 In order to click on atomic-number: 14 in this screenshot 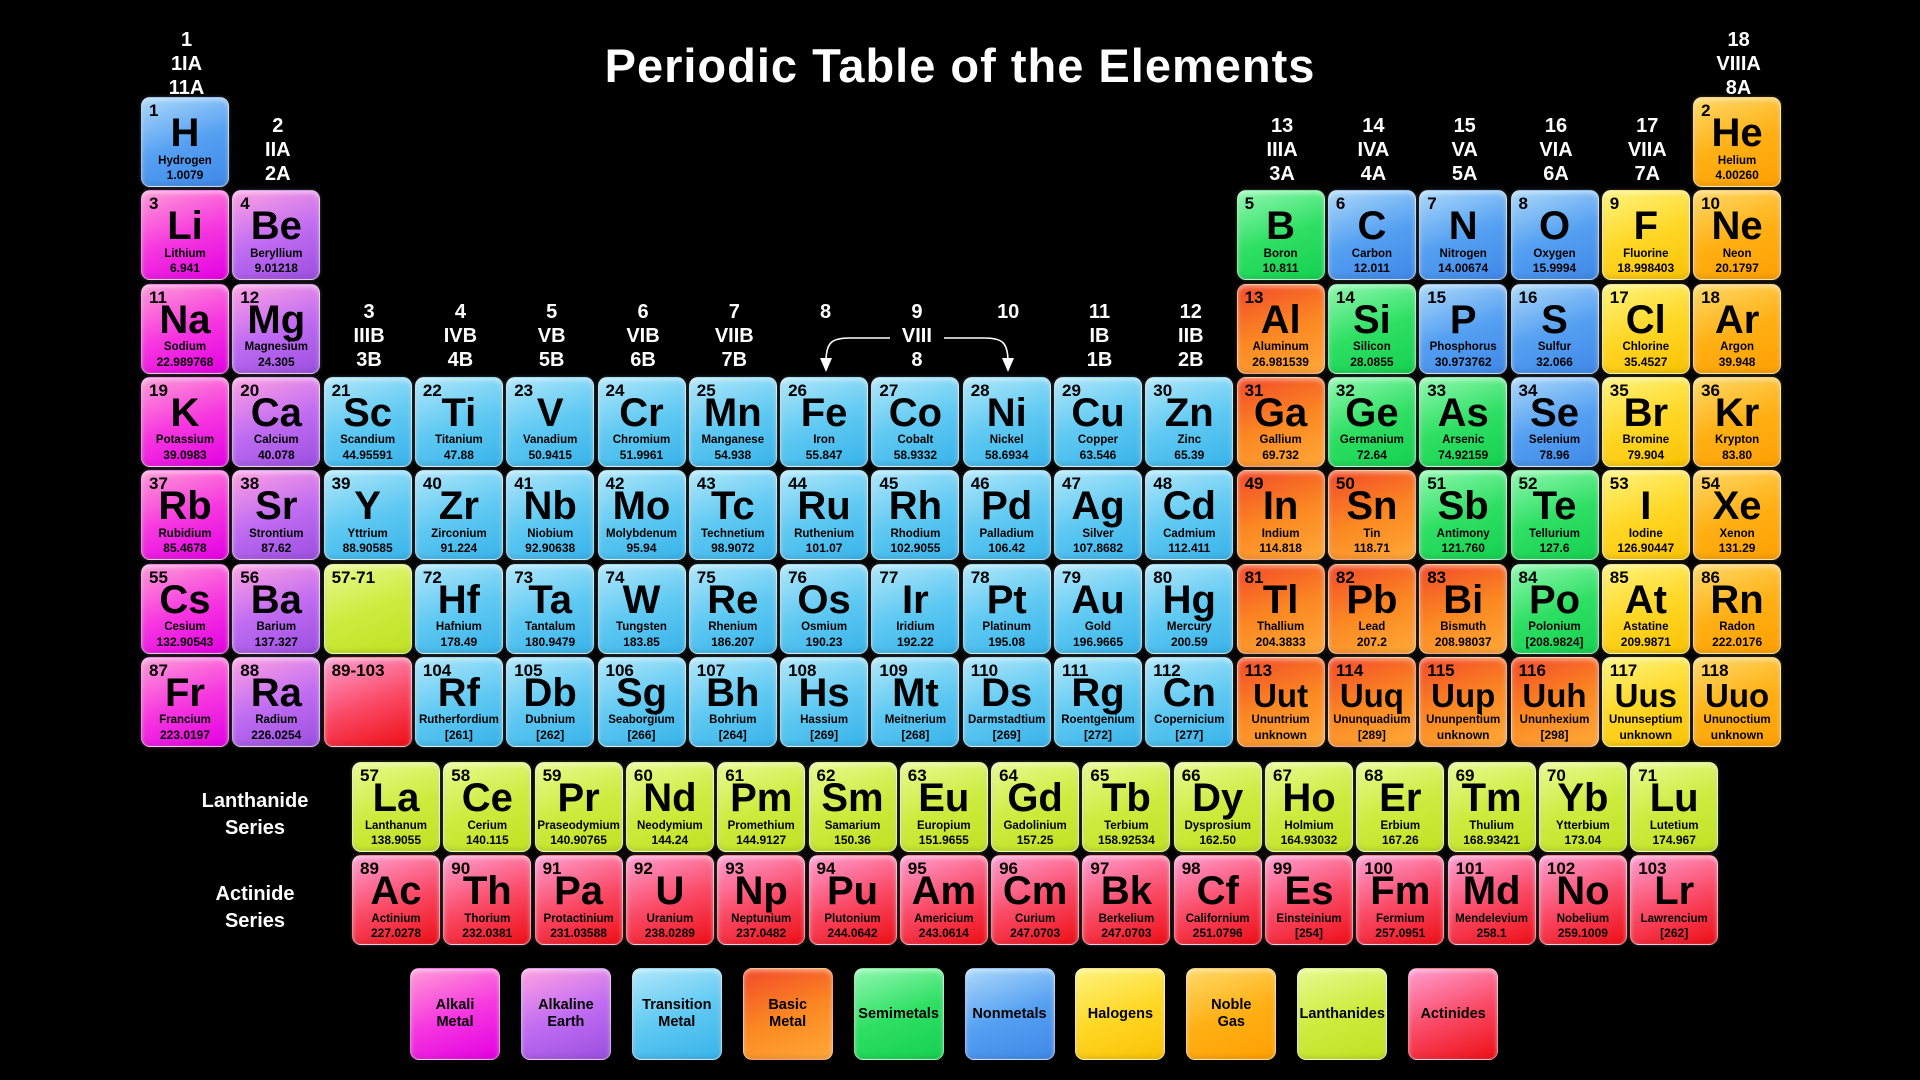, I will do `click(1345, 297)`.